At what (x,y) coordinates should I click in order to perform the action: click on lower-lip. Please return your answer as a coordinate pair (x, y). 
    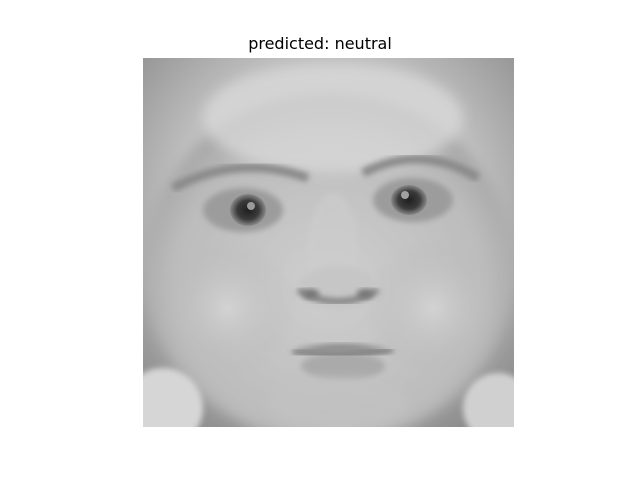
    Looking at the image, I should click on (343, 366).